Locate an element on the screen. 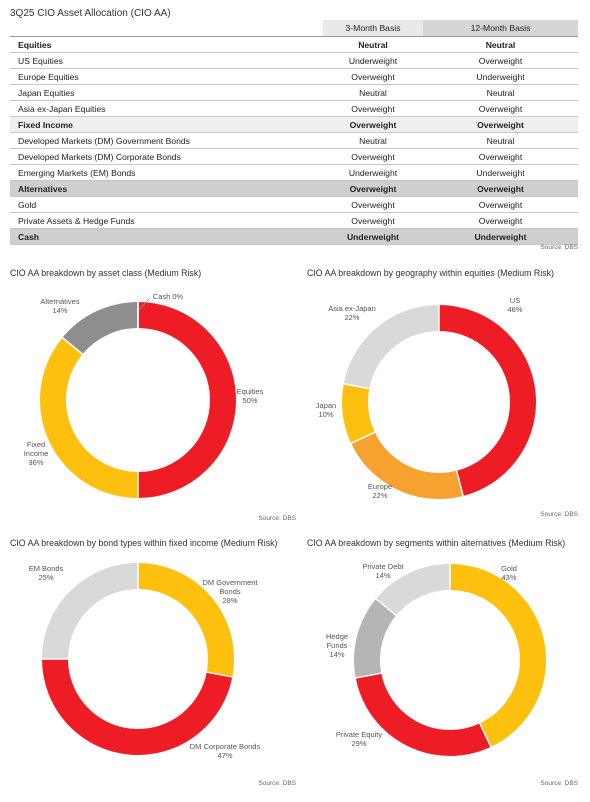 This screenshot has height=802, width=590. table-row: Alternatives Overweight Overweight is located at coordinates (294, 188).